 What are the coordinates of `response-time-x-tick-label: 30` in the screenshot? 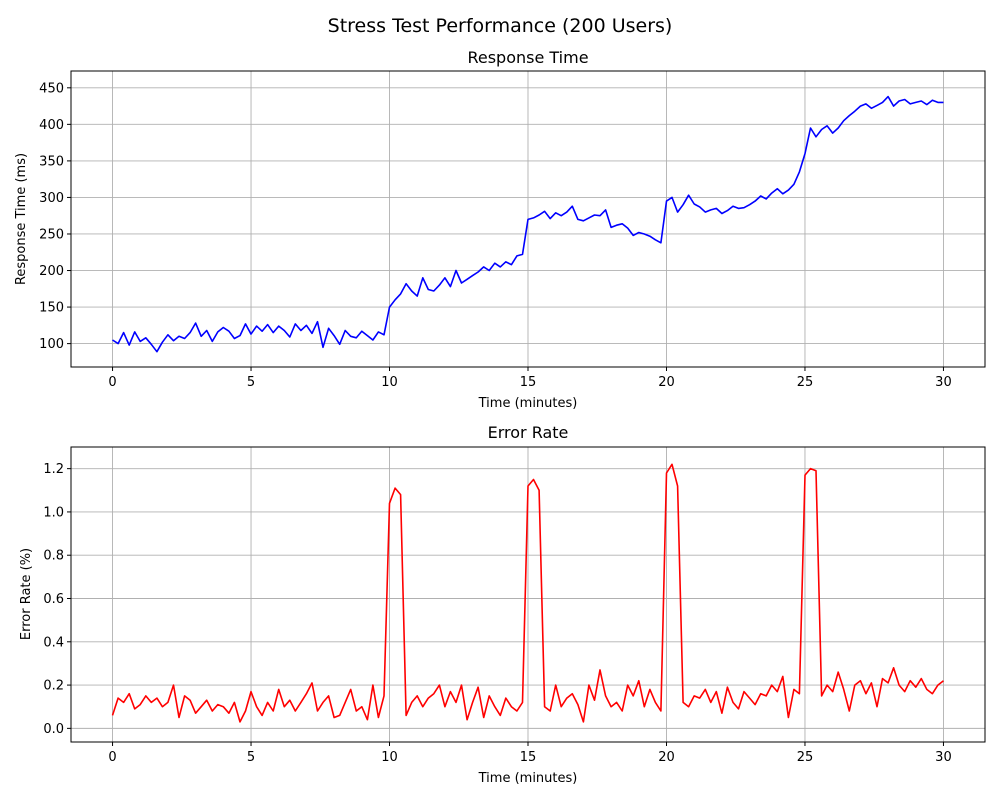 It's located at (943, 382).